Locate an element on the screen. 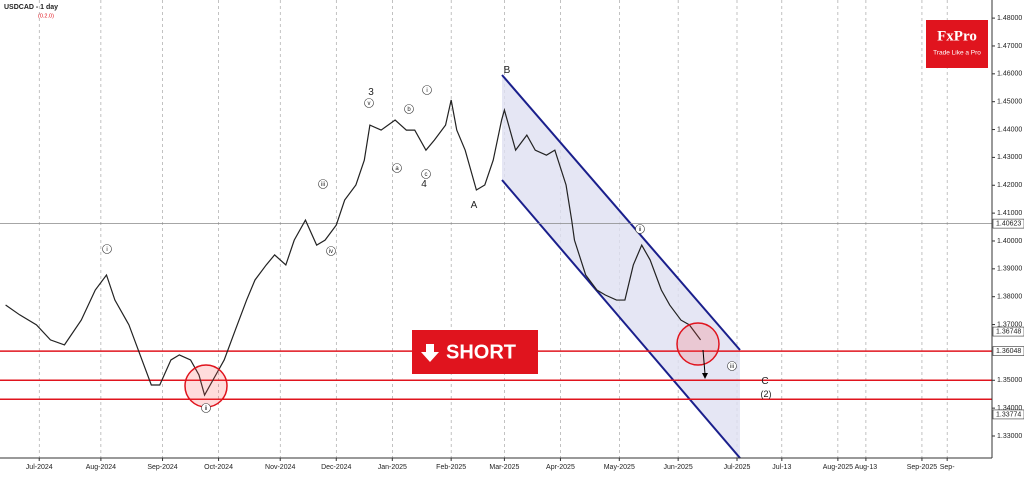  x-tick-label: Feb-2025 is located at coordinates (451, 467).